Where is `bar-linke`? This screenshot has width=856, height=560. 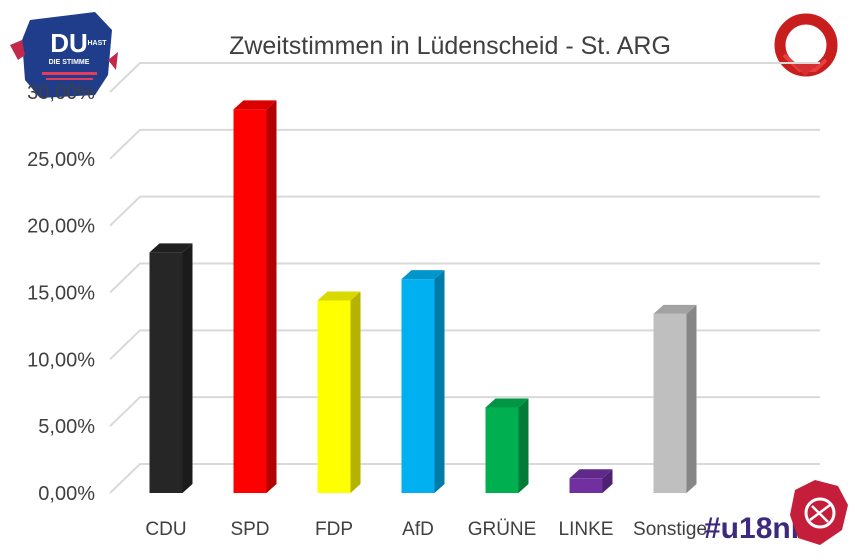
bar-linke is located at coordinates (591, 481).